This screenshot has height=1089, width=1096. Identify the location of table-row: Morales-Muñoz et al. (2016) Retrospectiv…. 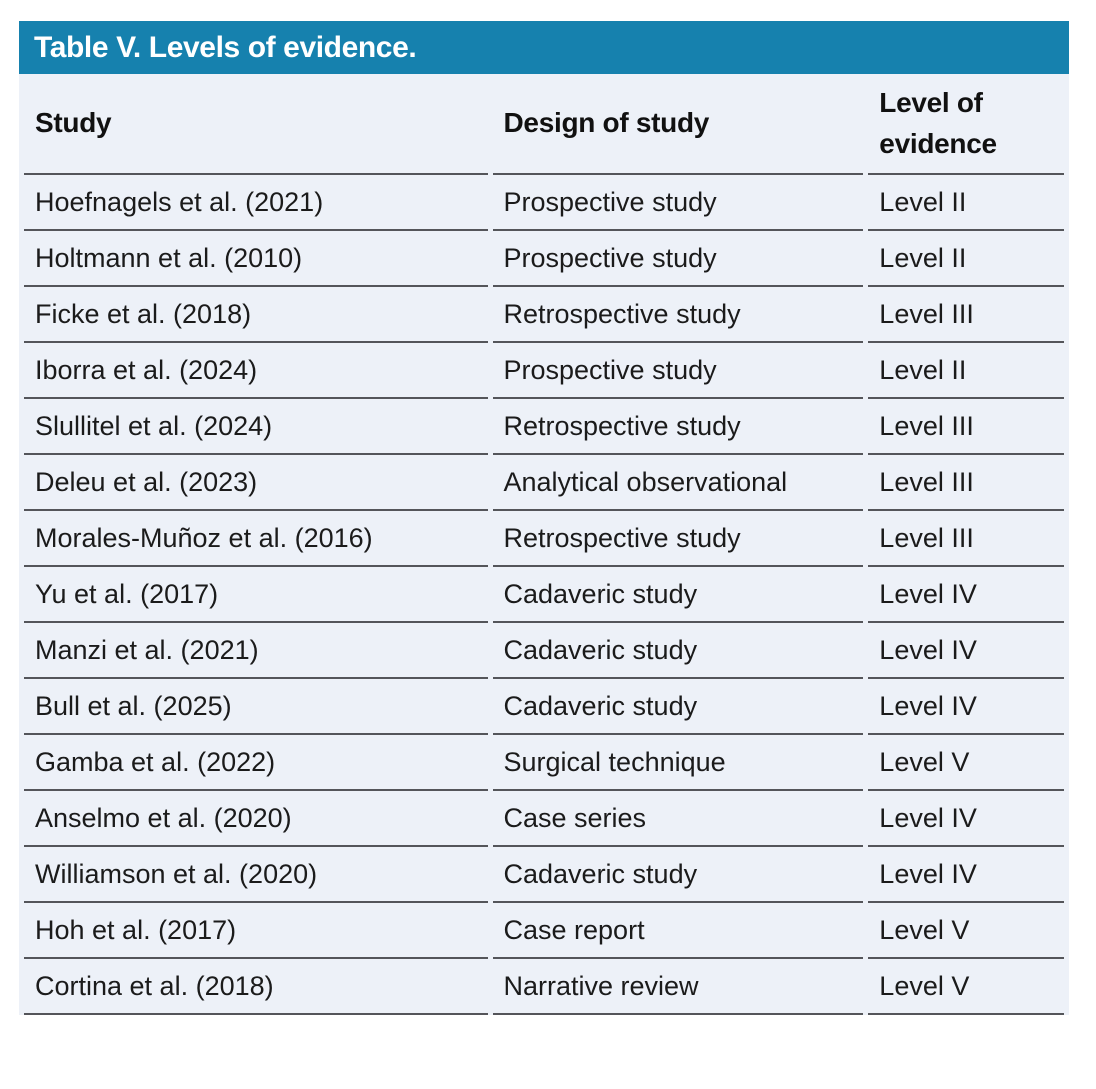
(544, 539).